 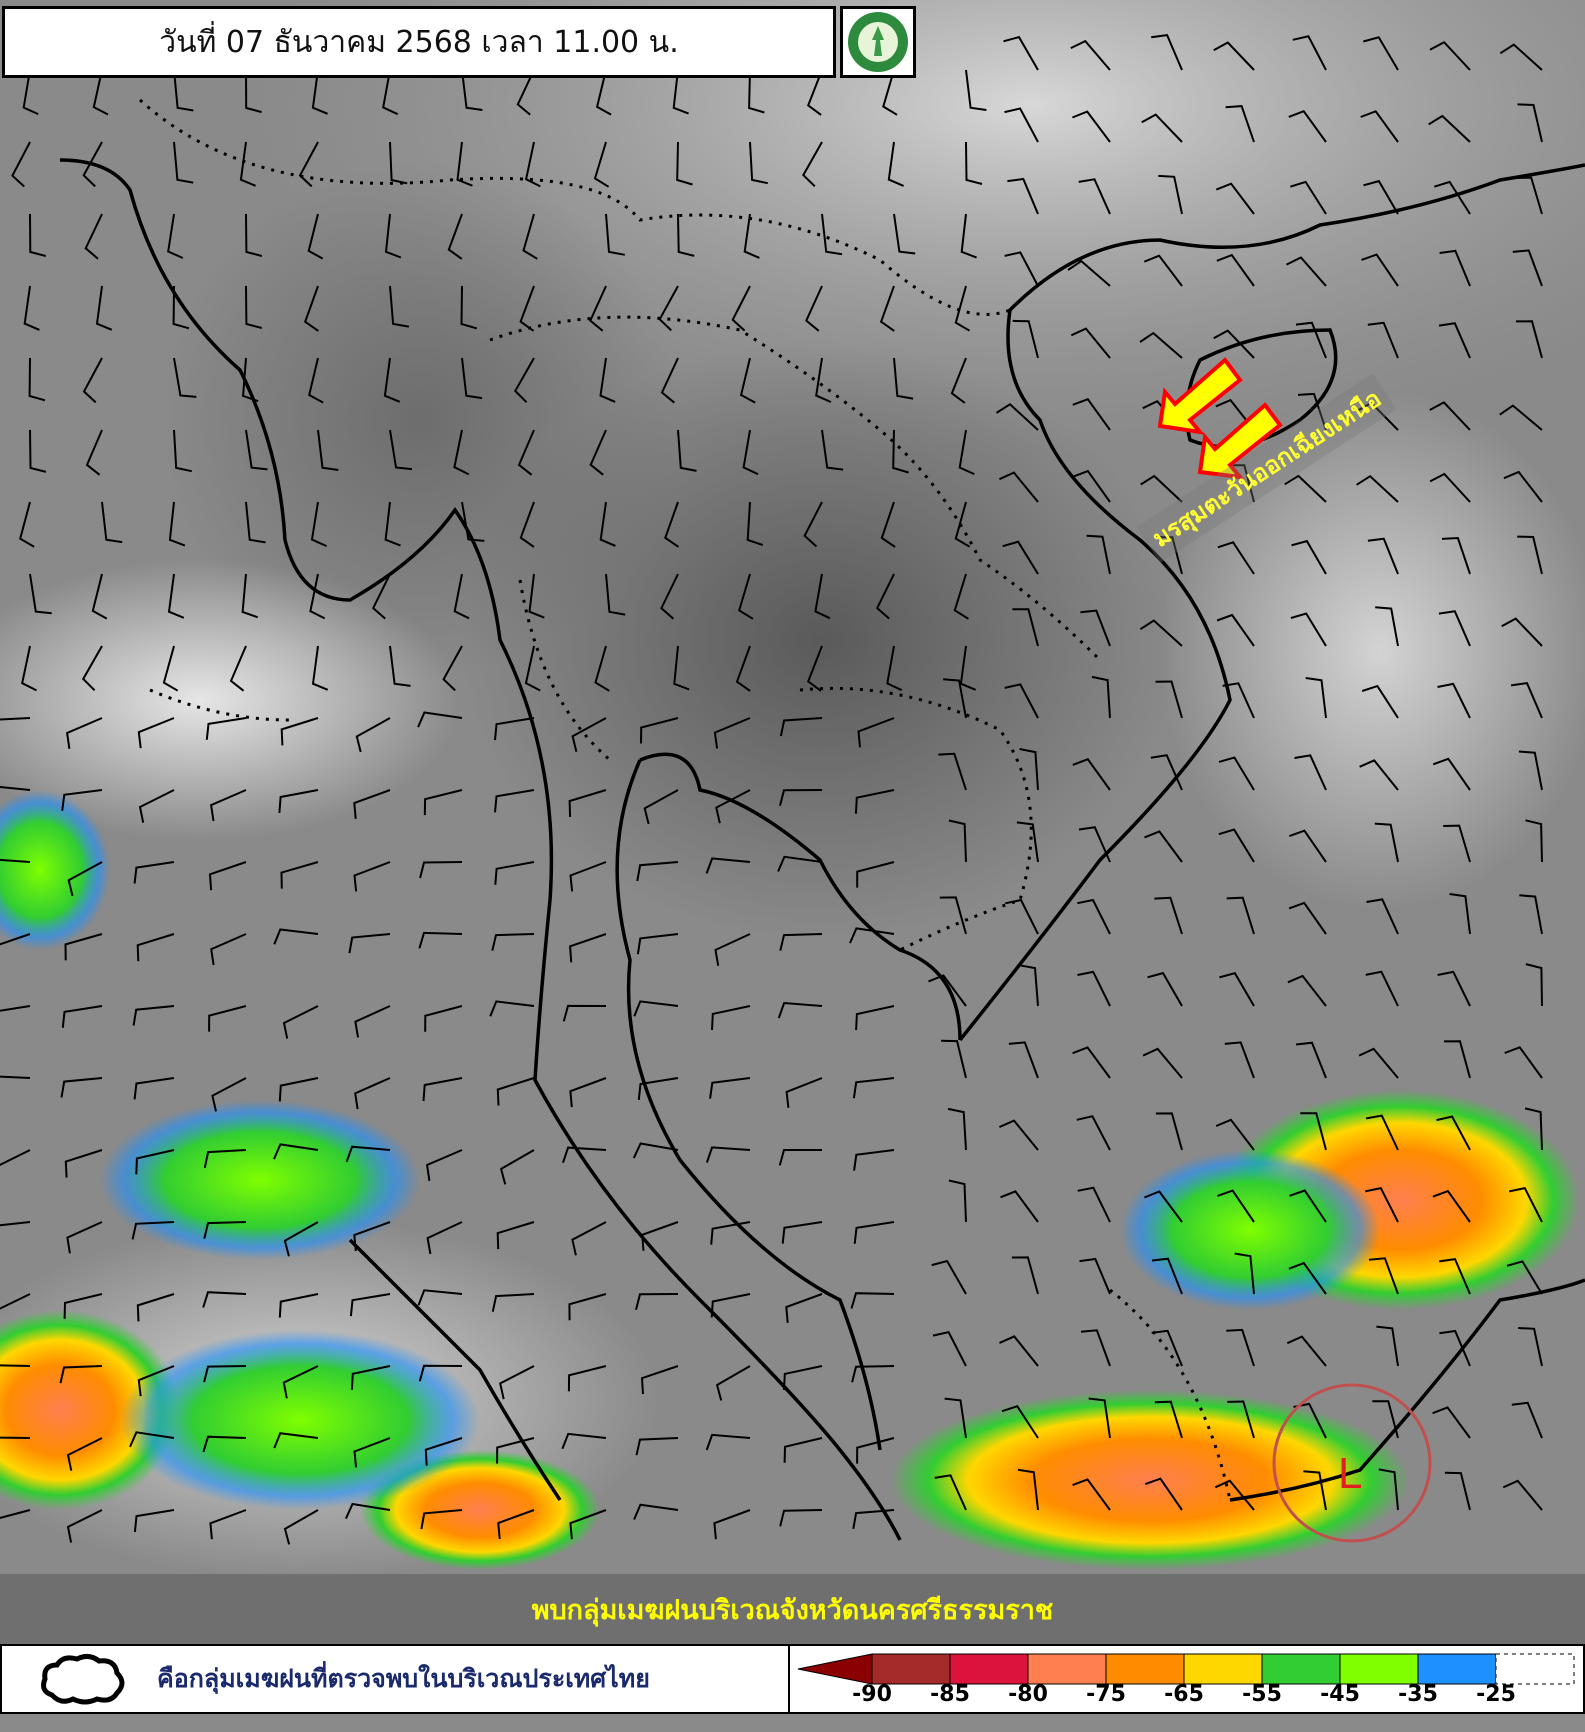 What do you see at coordinates (950, 1694) in the screenshot?
I see `scale-label: -85` at bounding box center [950, 1694].